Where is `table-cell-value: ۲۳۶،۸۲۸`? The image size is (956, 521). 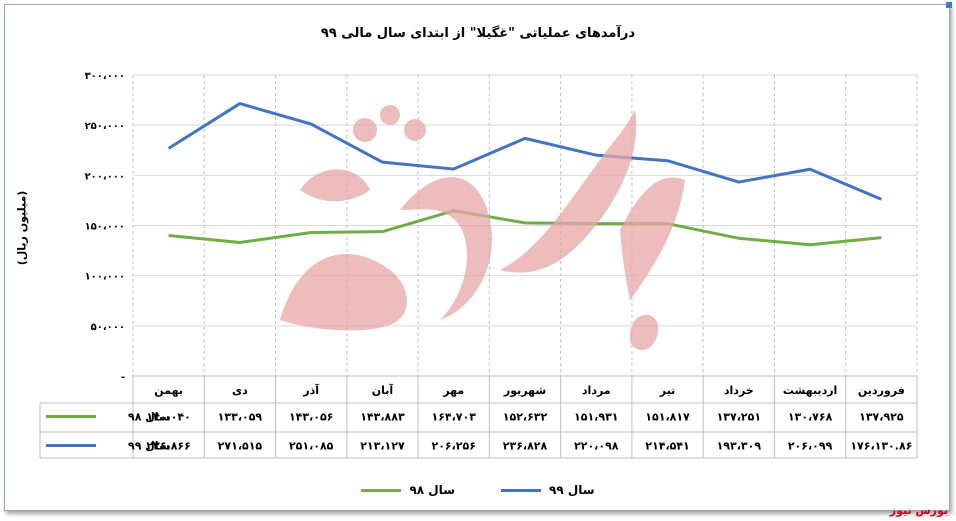 table-cell-value: ۲۳۶،۸۲۸ is located at coordinates (525, 446).